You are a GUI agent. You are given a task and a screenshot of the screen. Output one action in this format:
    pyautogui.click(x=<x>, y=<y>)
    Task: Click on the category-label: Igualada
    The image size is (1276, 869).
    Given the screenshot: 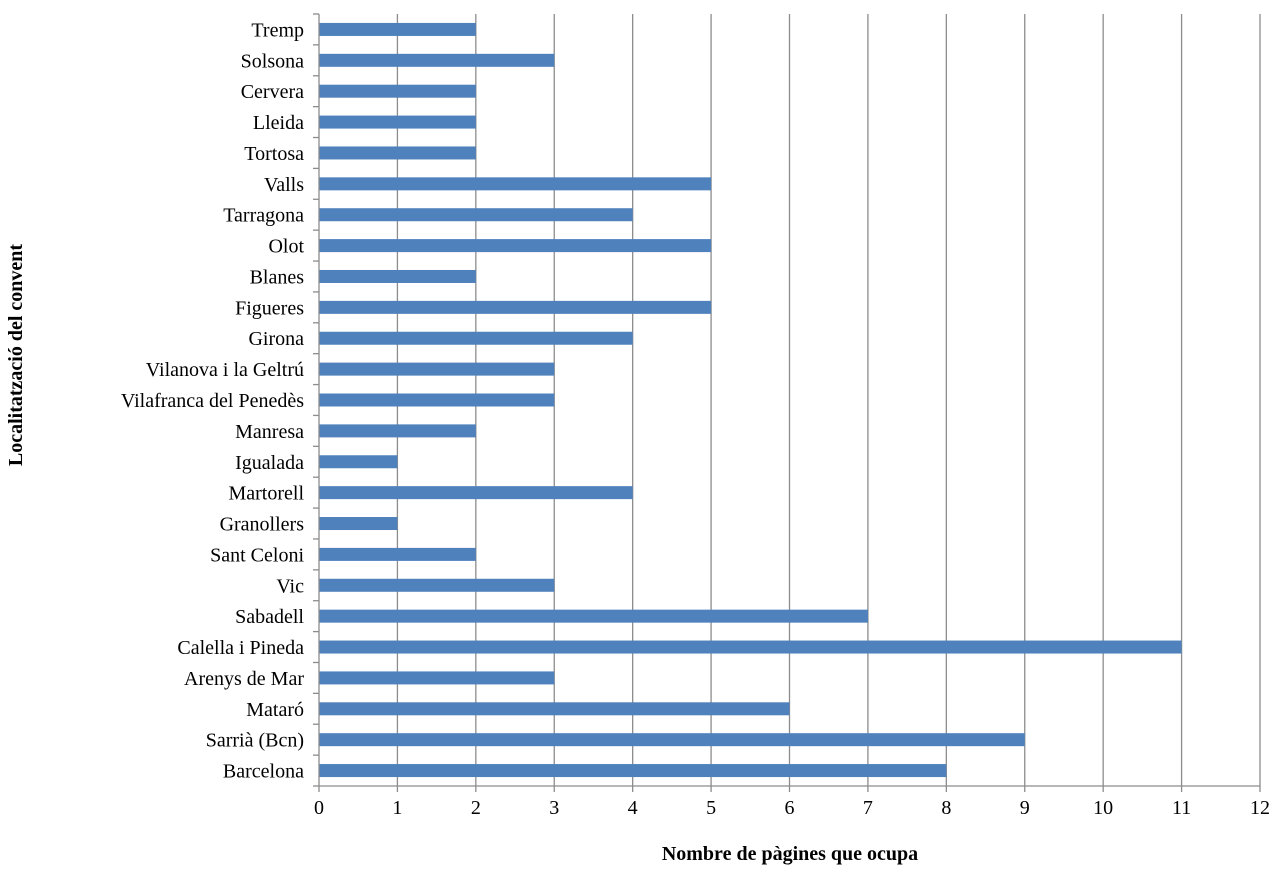 What is the action you would take?
    pyautogui.click(x=269, y=463)
    